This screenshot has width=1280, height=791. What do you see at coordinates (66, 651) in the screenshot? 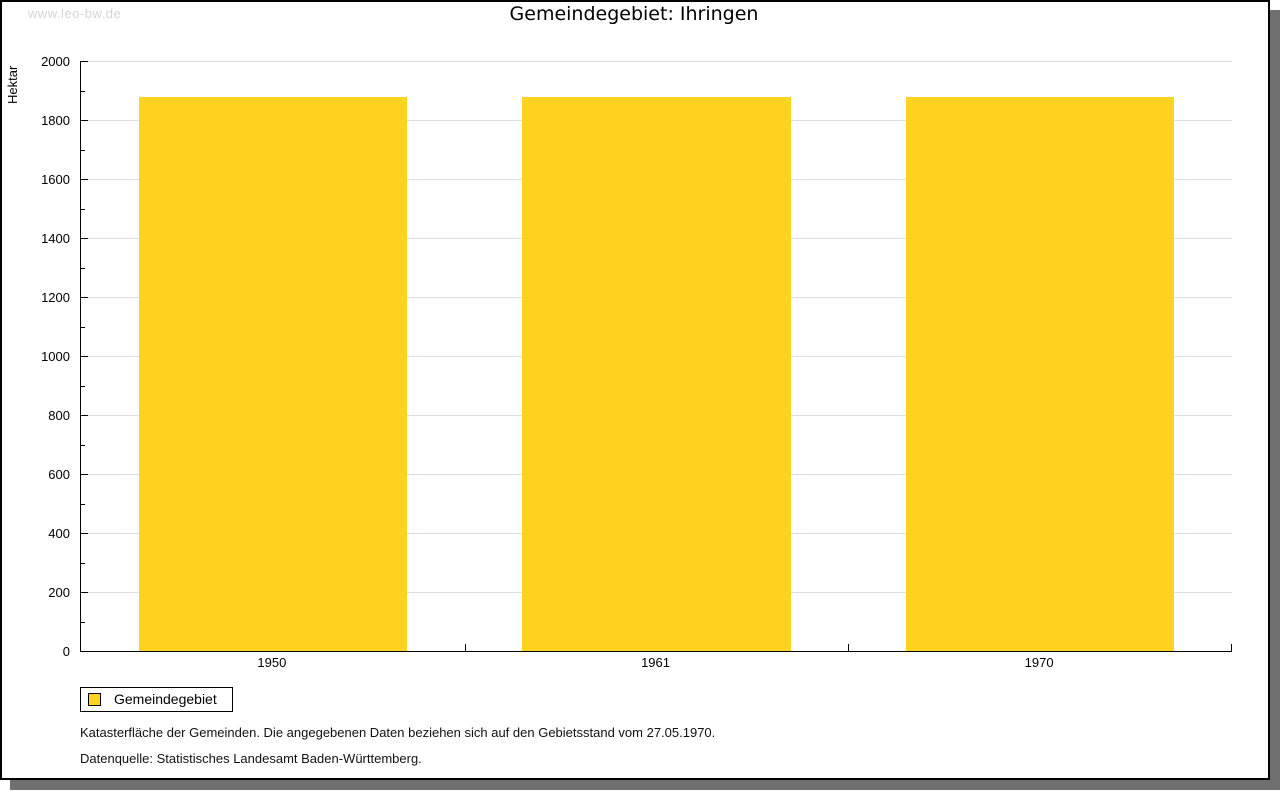
I see `y-tick-label: 0` at bounding box center [66, 651].